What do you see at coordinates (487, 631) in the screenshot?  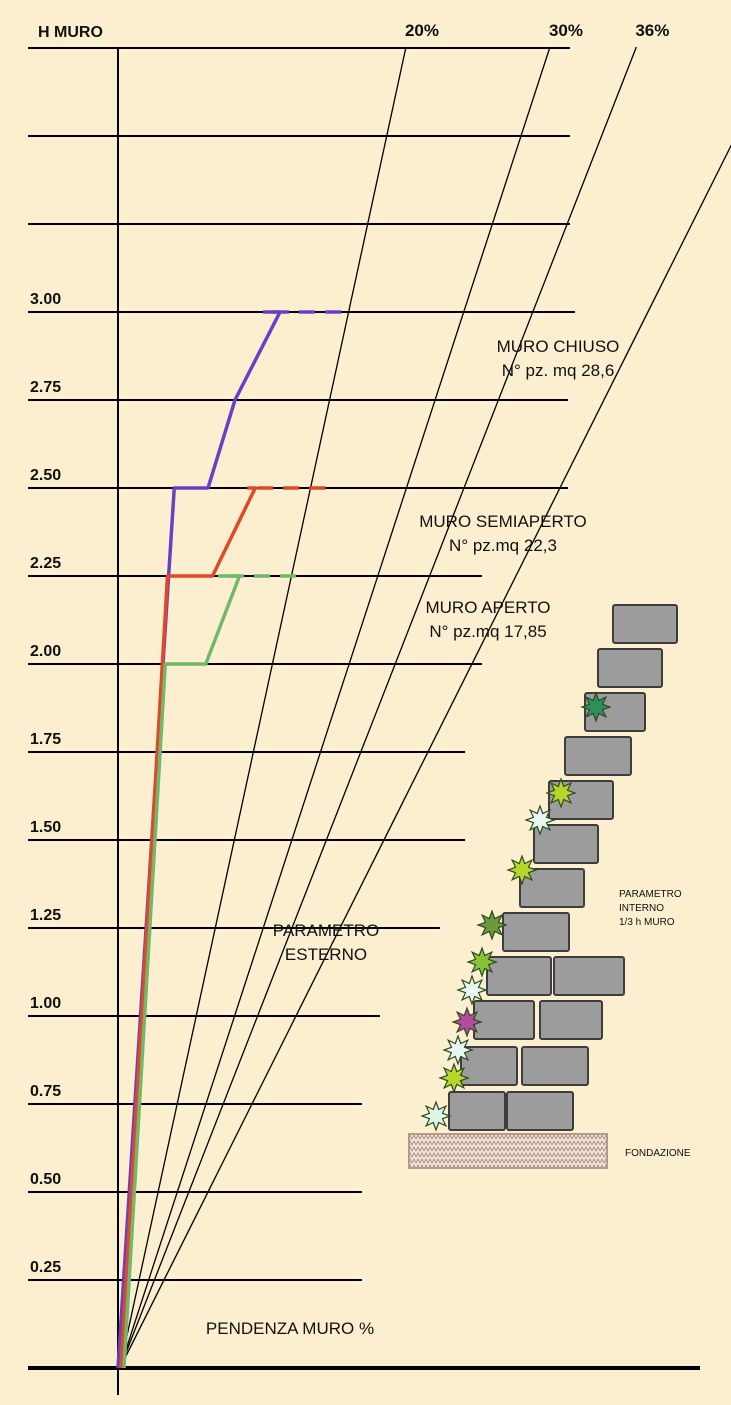 I see `series-detail-muro-aperto: N° pz.mq 17,85` at bounding box center [487, 631].